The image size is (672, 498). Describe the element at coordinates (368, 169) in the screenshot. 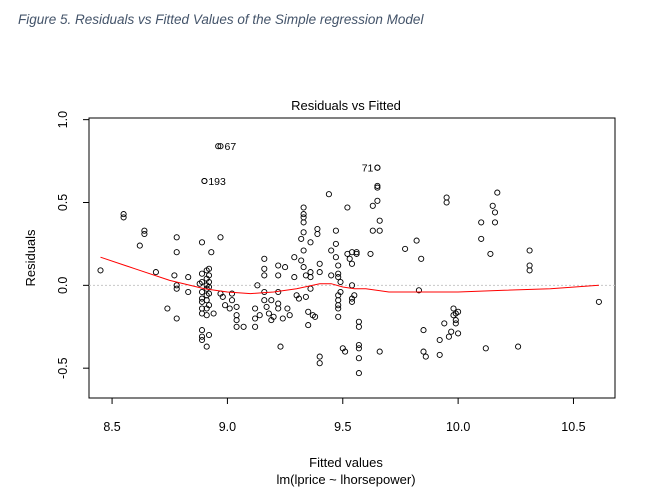

I see `outlier-label: 71` at that location.